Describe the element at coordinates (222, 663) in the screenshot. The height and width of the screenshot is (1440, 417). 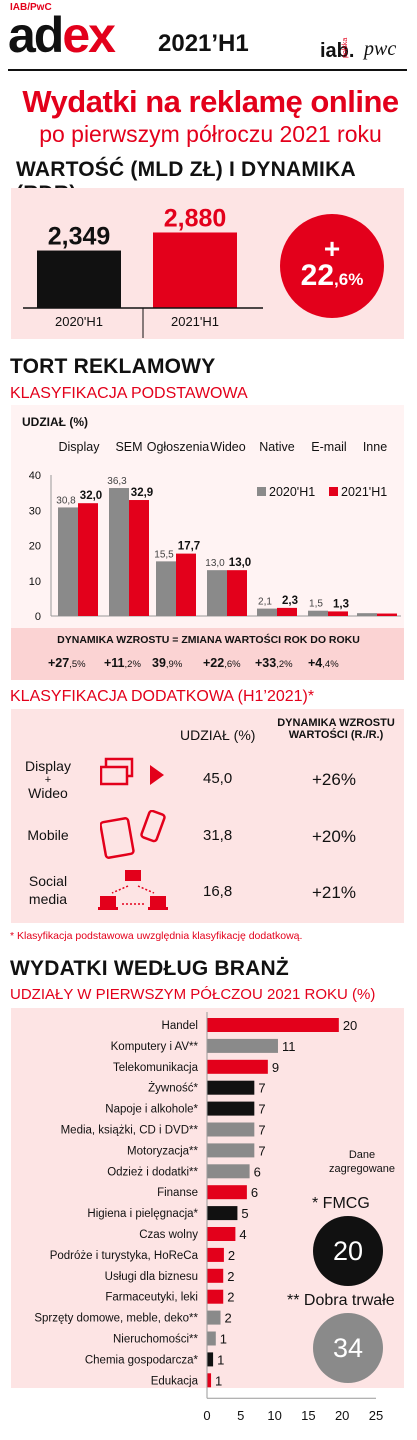
I see `dynamics-value: +22,6%` at that location.